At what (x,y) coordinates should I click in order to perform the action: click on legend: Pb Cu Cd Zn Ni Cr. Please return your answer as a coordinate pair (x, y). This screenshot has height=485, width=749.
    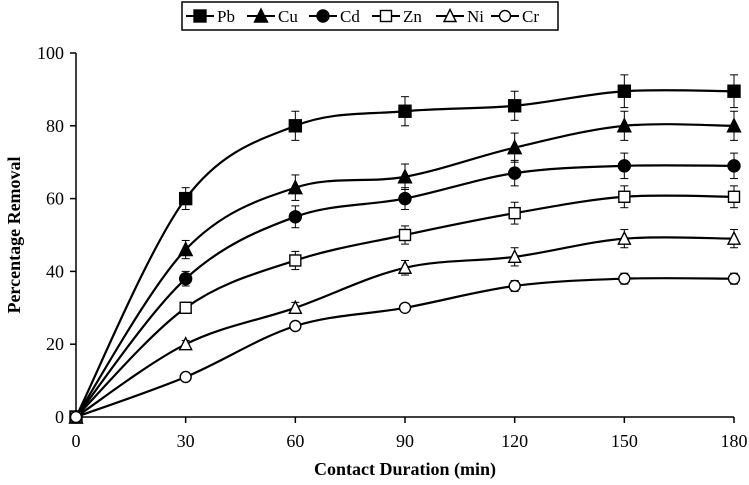
    Looking at the image, I should click on (370, 16).